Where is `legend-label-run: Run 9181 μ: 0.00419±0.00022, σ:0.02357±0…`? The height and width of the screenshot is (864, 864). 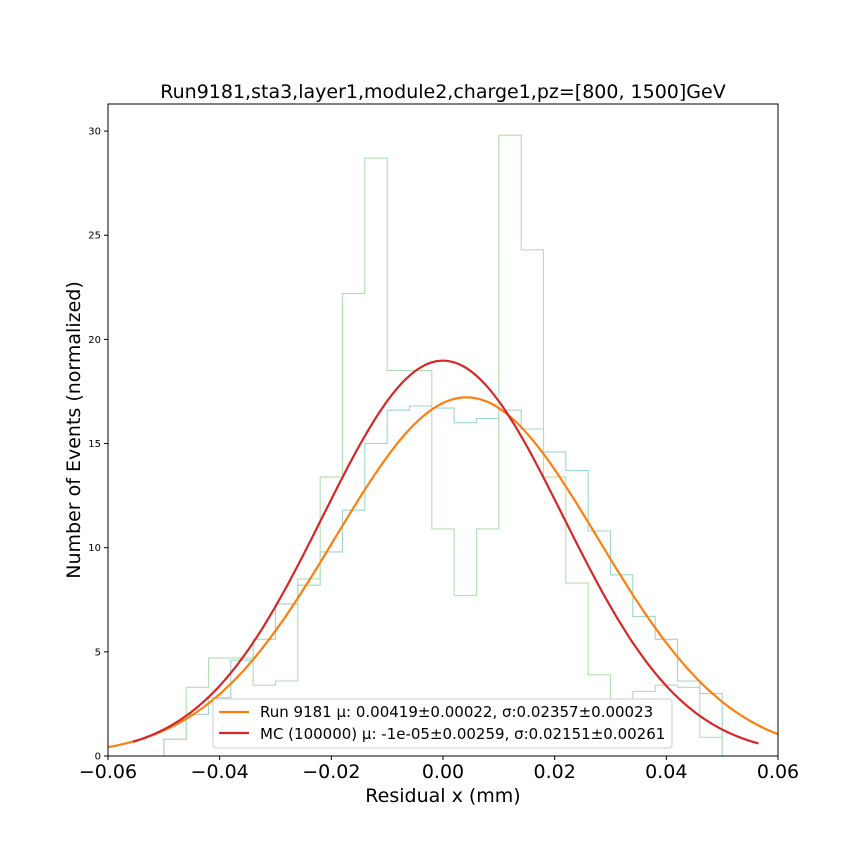
legend-label-run: Run 9181 μ: 0.00419±0.00022, σ:0.02357±0… is located at coordinates (456, 712).